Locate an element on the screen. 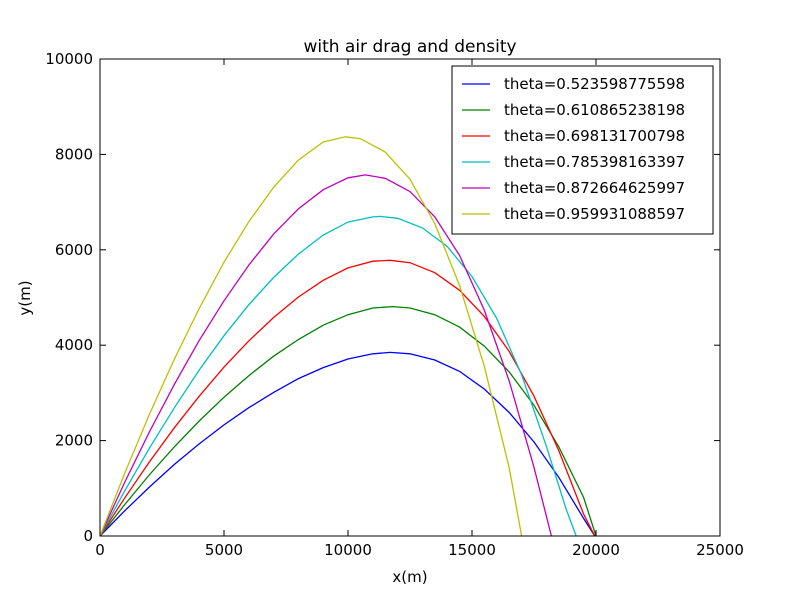 This screenshot has height=596, width=800. legend-label-2: theta=0.610865238198 is located at coordinates (594, 110).